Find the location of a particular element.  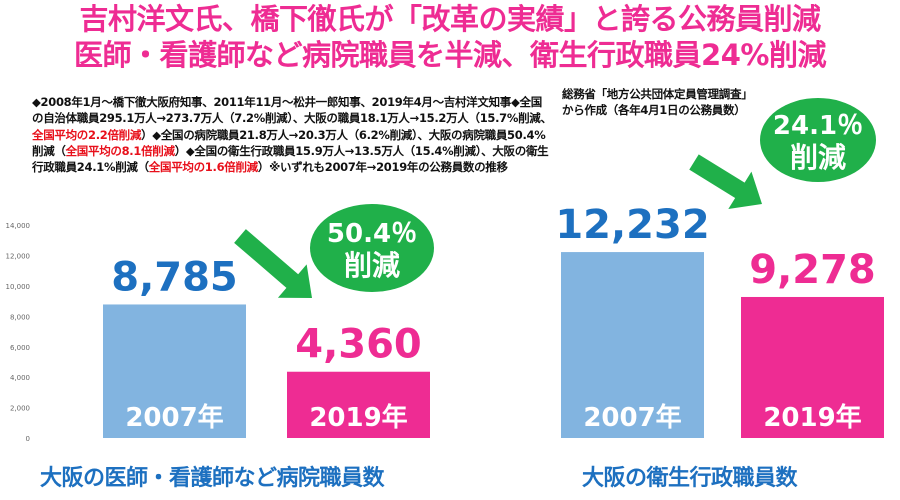

chart-title-hospital-staff: 大阪の医師・看護師など病院職員数 is located at coordinates (212, 478).